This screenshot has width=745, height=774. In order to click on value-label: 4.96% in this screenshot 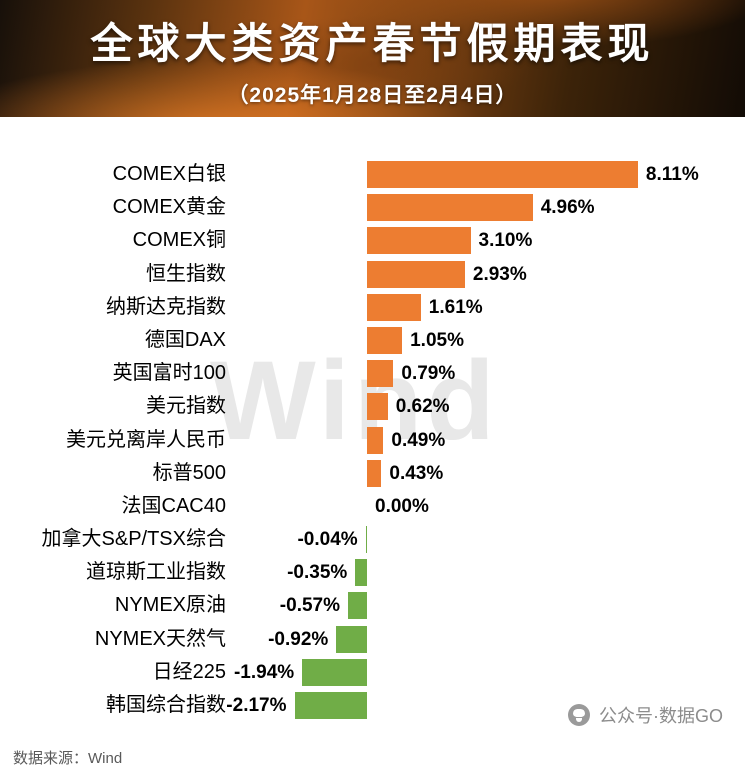, I will do `click(567, 208)`.